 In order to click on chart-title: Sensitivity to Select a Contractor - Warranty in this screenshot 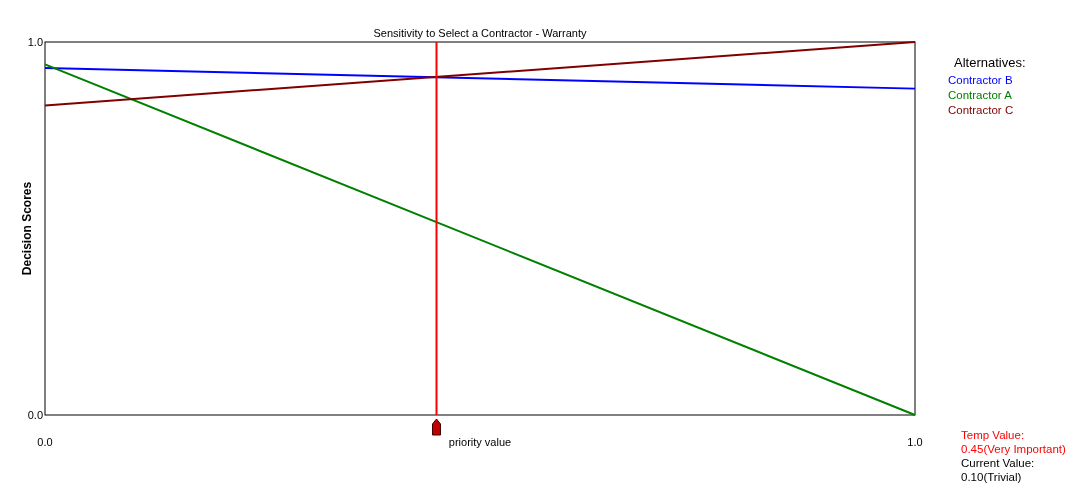, I will do `click(480, 33)`.